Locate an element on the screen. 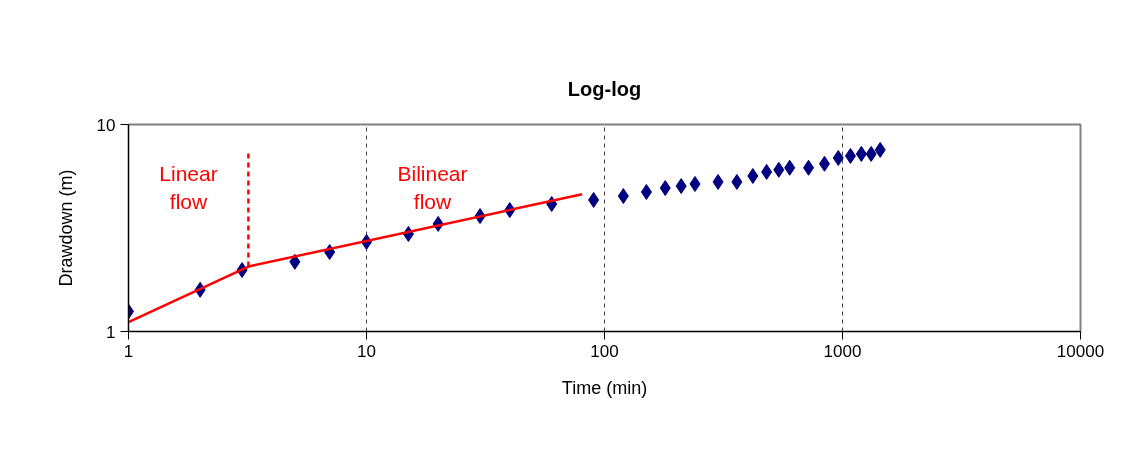 The height and width of the screenshot is (457, 1136). x-tick-label: 100 is located at coordinates (604, 351).